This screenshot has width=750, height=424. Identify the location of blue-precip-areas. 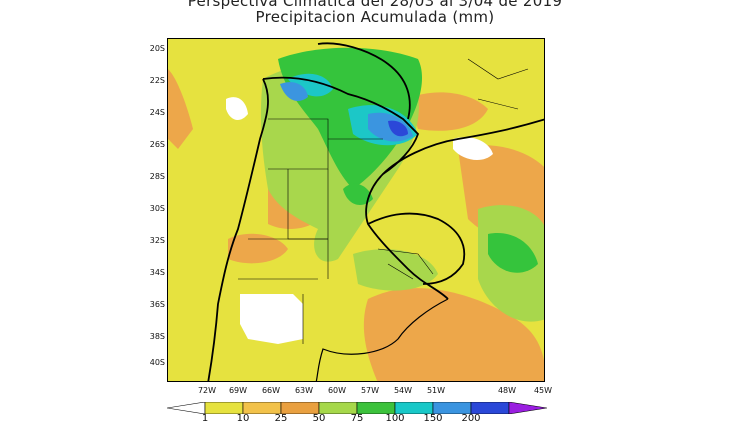
(398, 128).